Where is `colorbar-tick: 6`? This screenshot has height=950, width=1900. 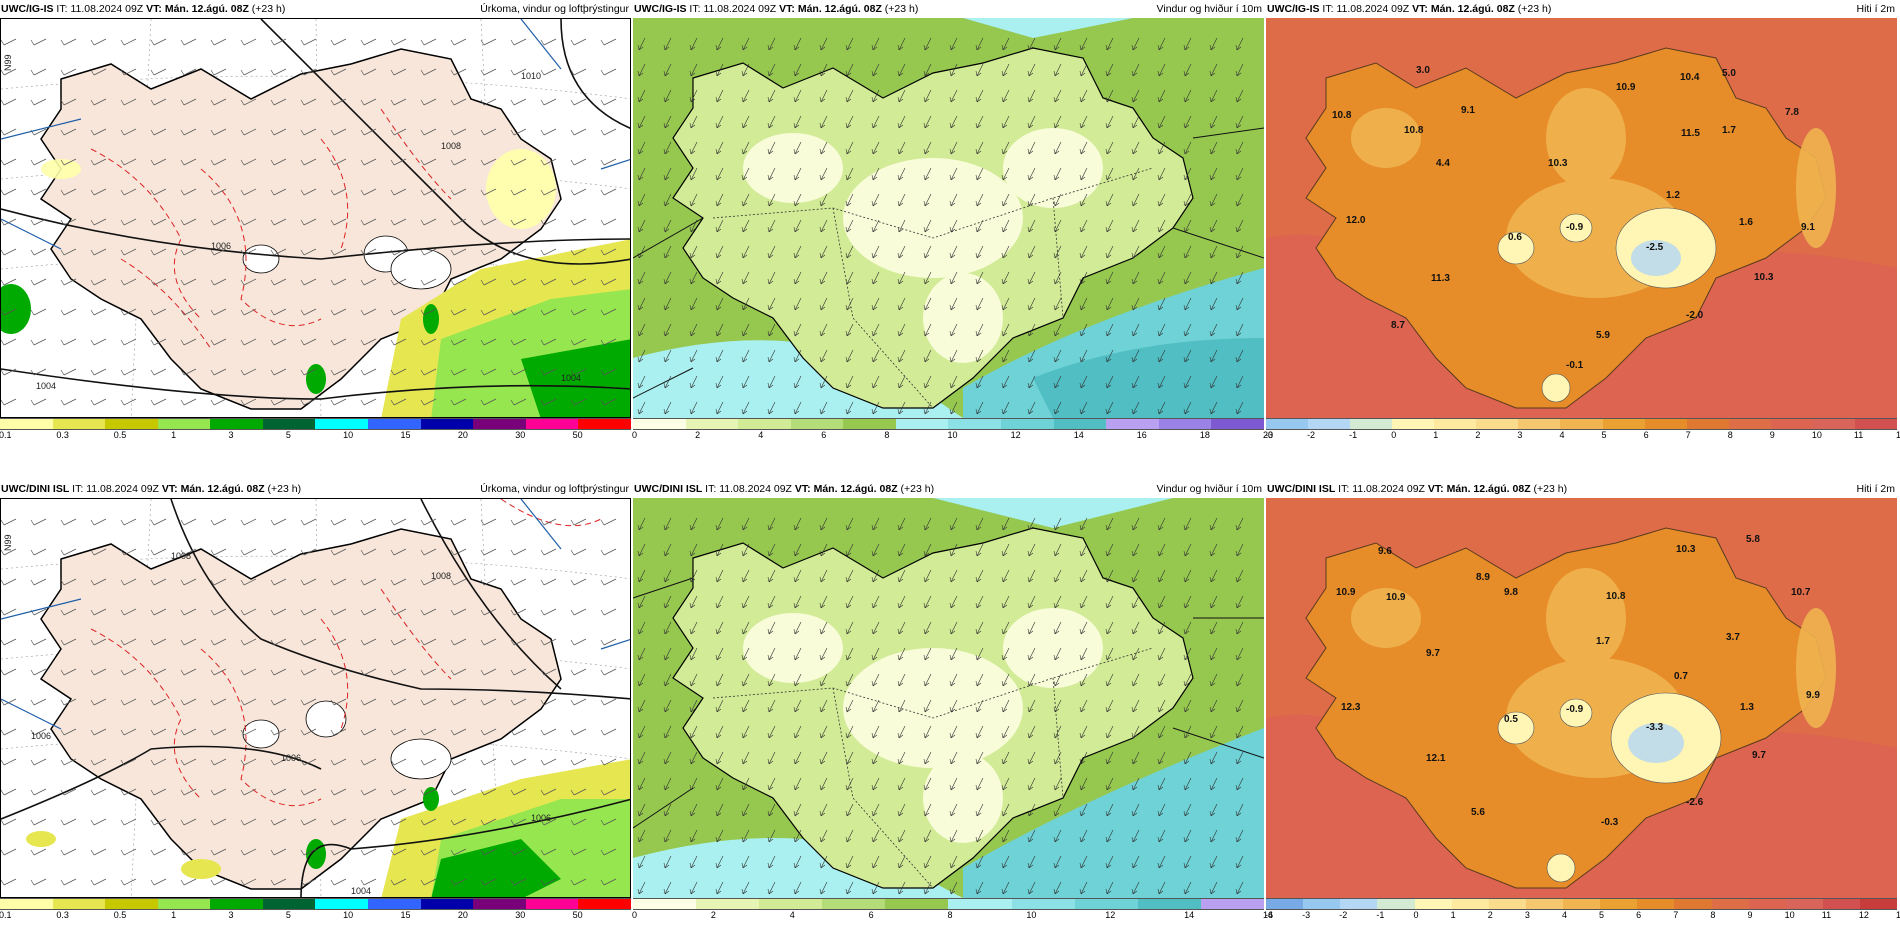
colorbar-tick: 6 is located at coordinates (1639, 915).